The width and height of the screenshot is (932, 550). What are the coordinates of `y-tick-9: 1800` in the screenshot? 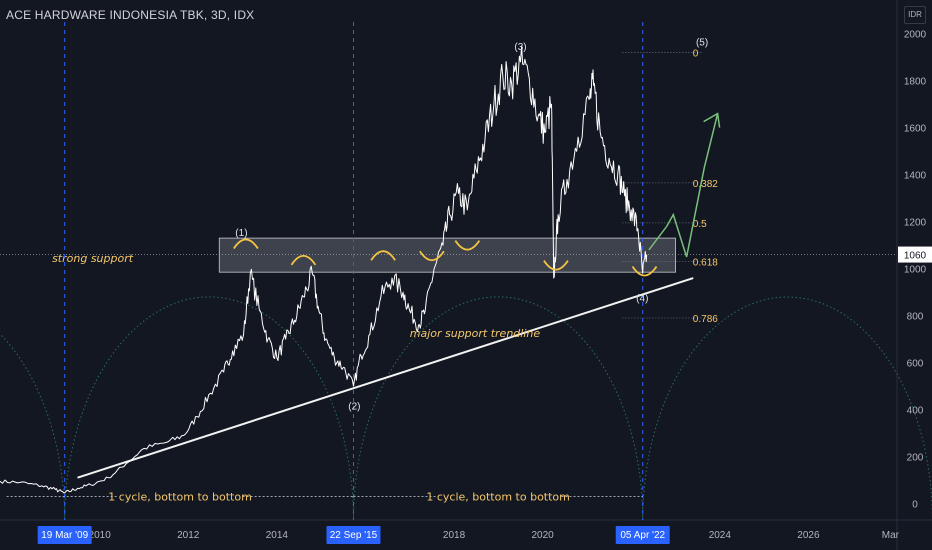 It's located at (915, 82).